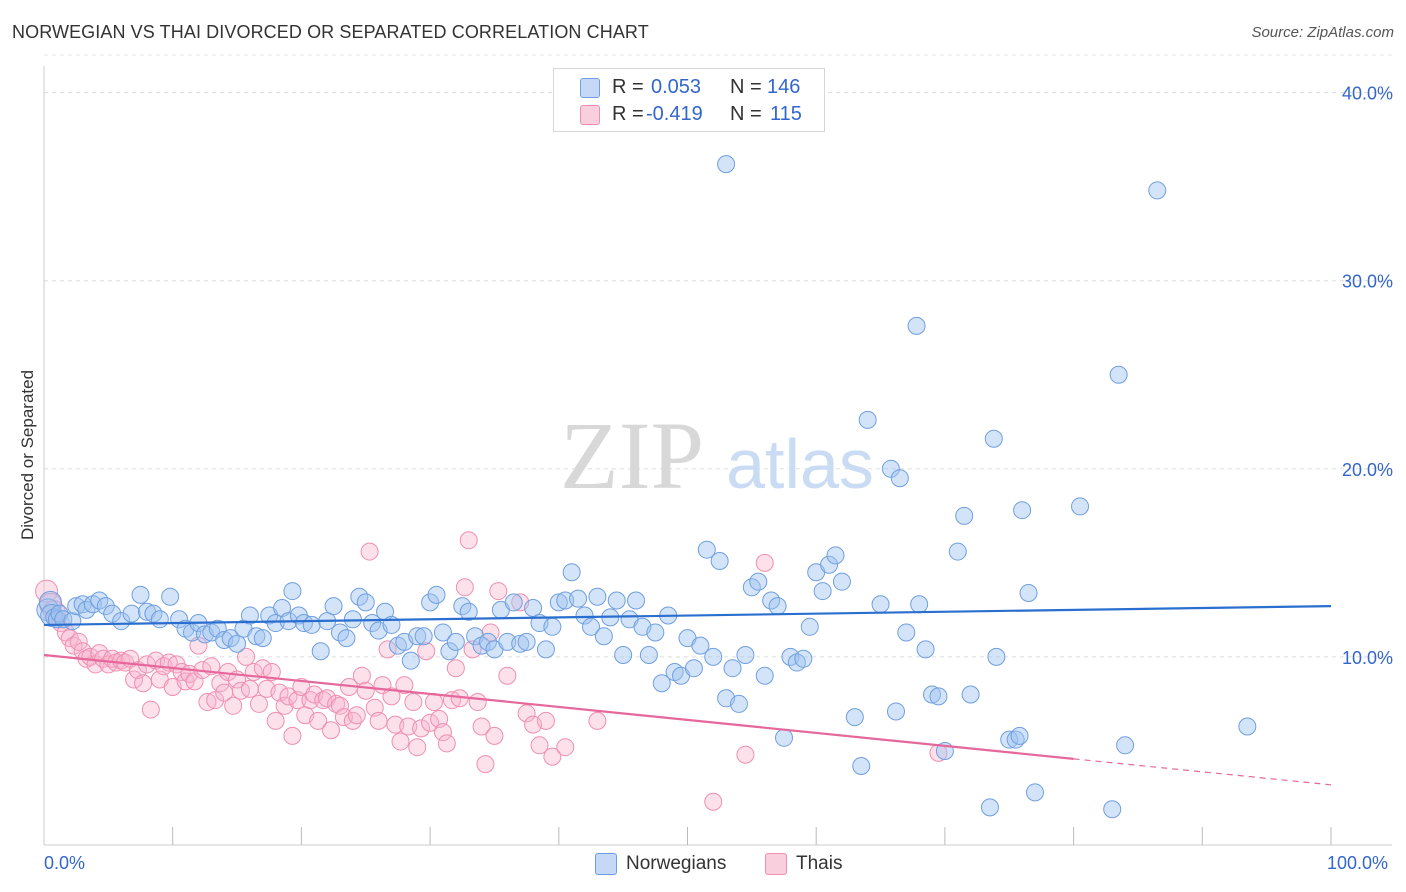 The height and width of the screenshot is (892, 1406). I want to click on thais-trend-line, so click(558, 706).